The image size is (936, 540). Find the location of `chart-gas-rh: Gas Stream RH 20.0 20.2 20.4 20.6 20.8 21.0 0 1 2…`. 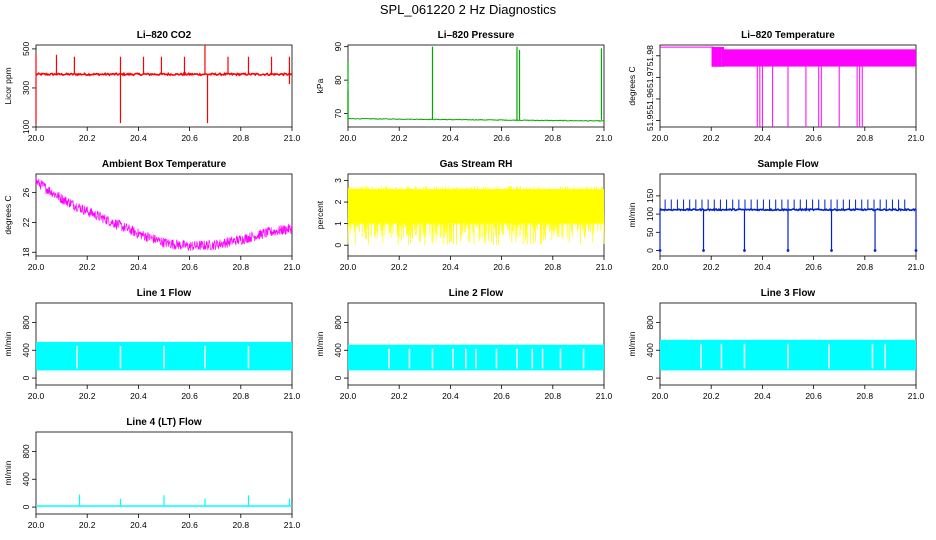

chart-gas-rh: Gas Stream RH 20.0 20.2 20.4 20.6 20.8 21.0 0 1 2… is located at coordinates (464, 215).